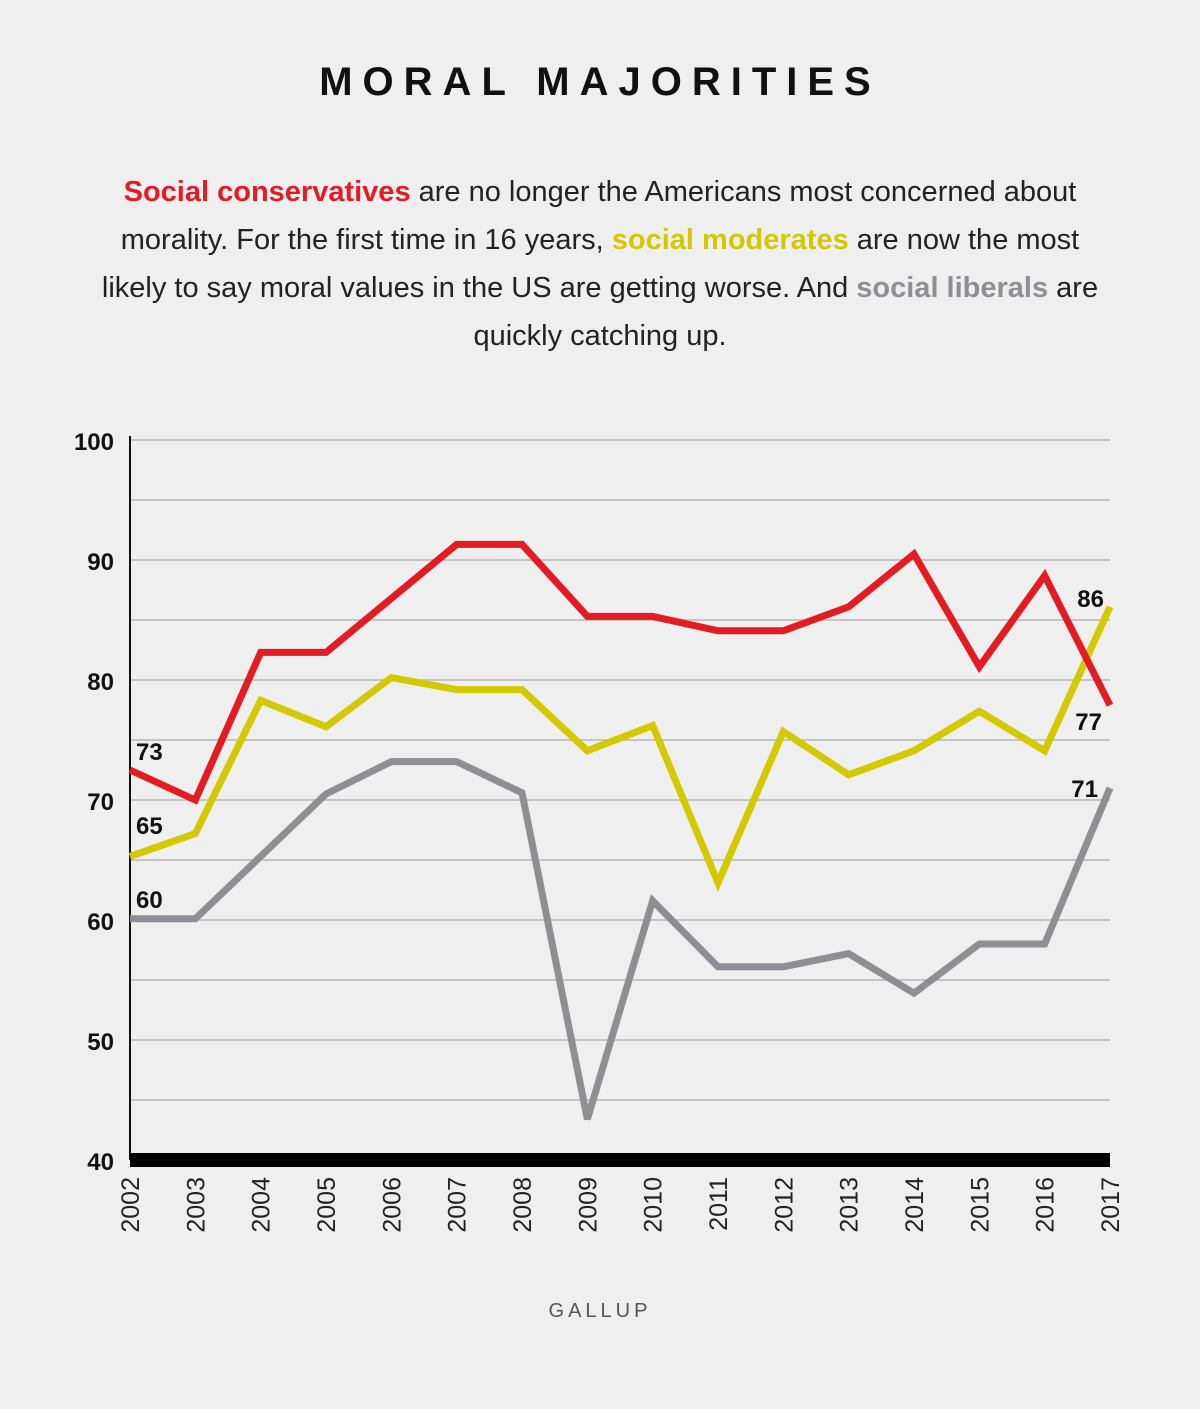  Describe the element at coordinates (1090, 599) in the screenshot. I see `moderates-data-label: 86` at that location.